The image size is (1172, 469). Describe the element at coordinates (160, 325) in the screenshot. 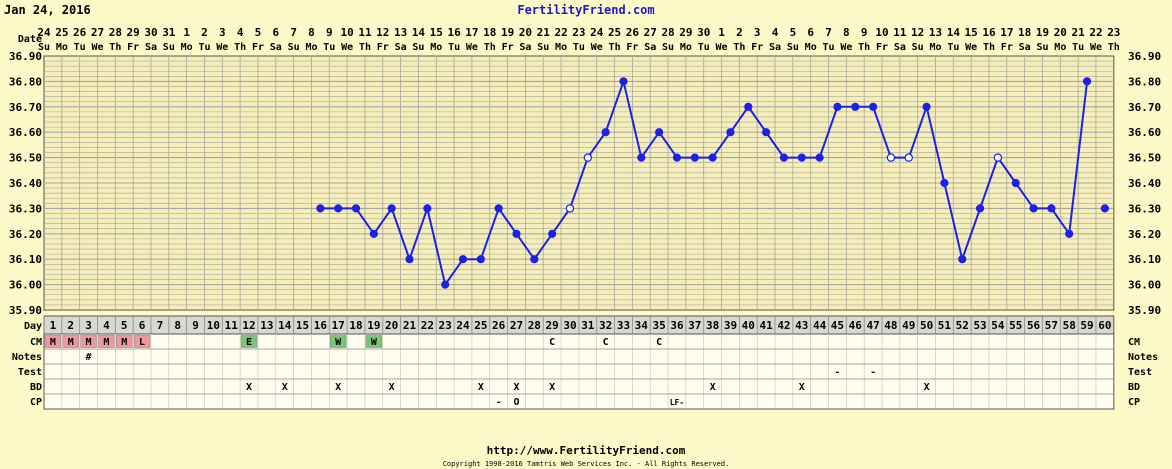

I see `day-number: 7` at that location.